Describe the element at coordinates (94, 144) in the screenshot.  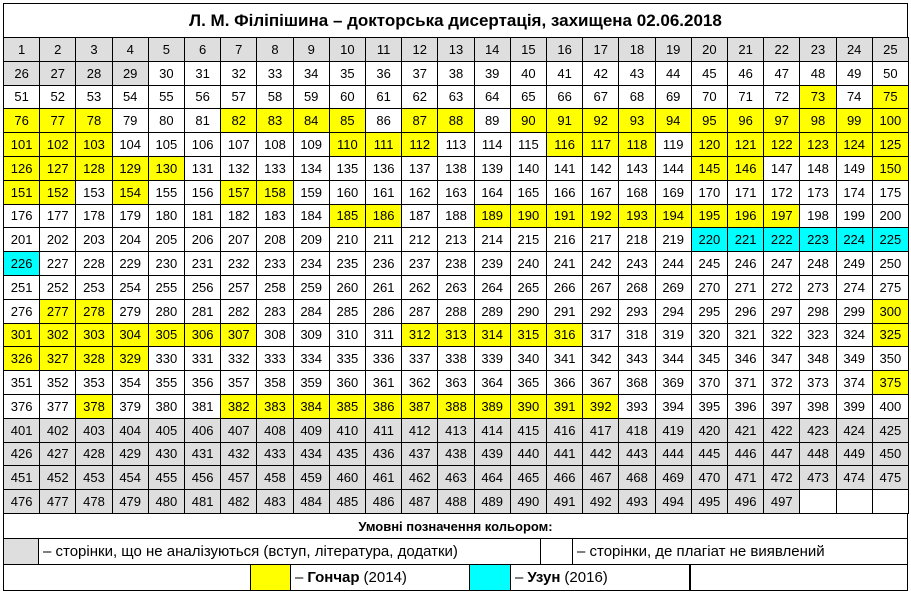
I see `page-cell: 103` at that location.